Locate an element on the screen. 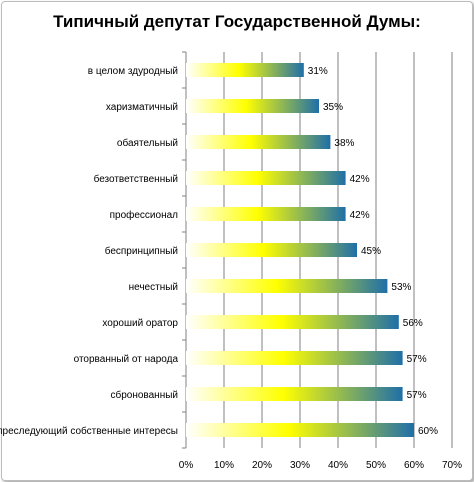 Image resolution: width=474 pixels, height=482 pixels. chart-title: Типичный депутат Государственной Думы: is located at coordinates (237, 21).